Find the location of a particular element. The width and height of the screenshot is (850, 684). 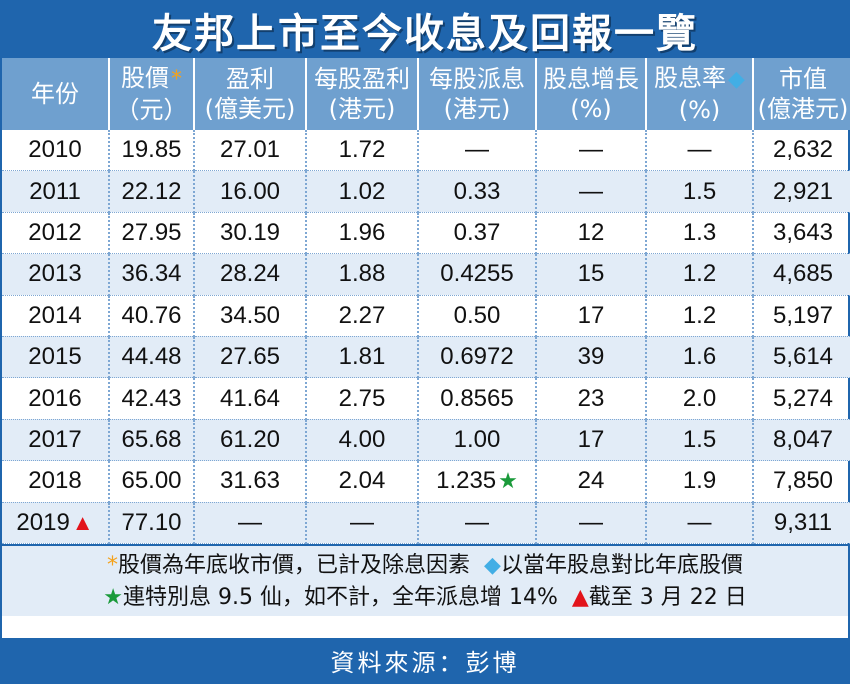

cell-price: 77.10 is located at coordinates (152, 523).